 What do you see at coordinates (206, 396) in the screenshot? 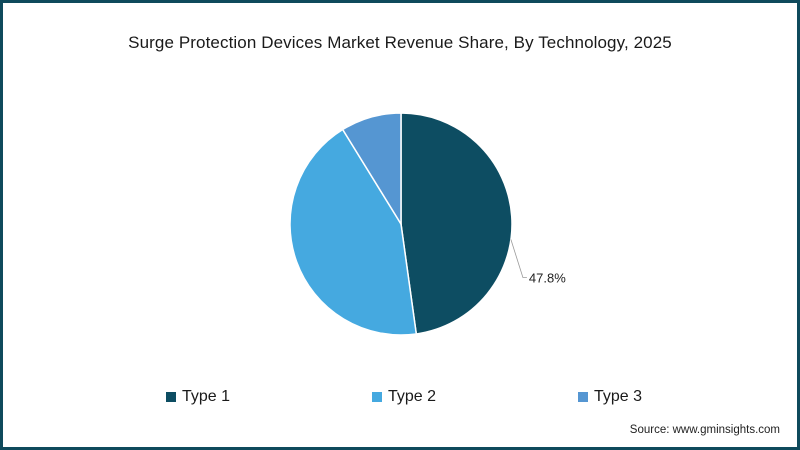
I see `legend-label: Type 1` at bounding box center [206, 396].